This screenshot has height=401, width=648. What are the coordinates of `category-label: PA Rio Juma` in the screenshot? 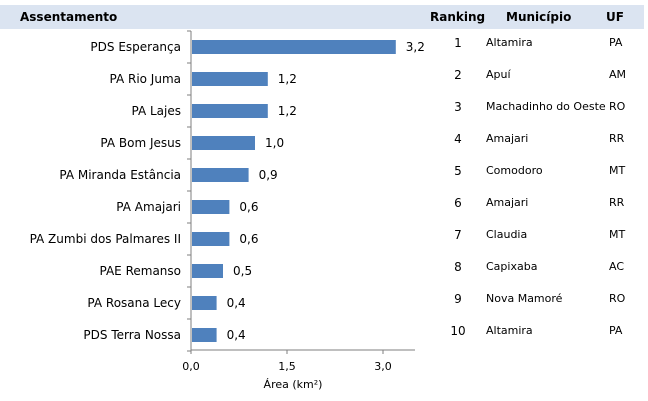 It's located at (145, 79).